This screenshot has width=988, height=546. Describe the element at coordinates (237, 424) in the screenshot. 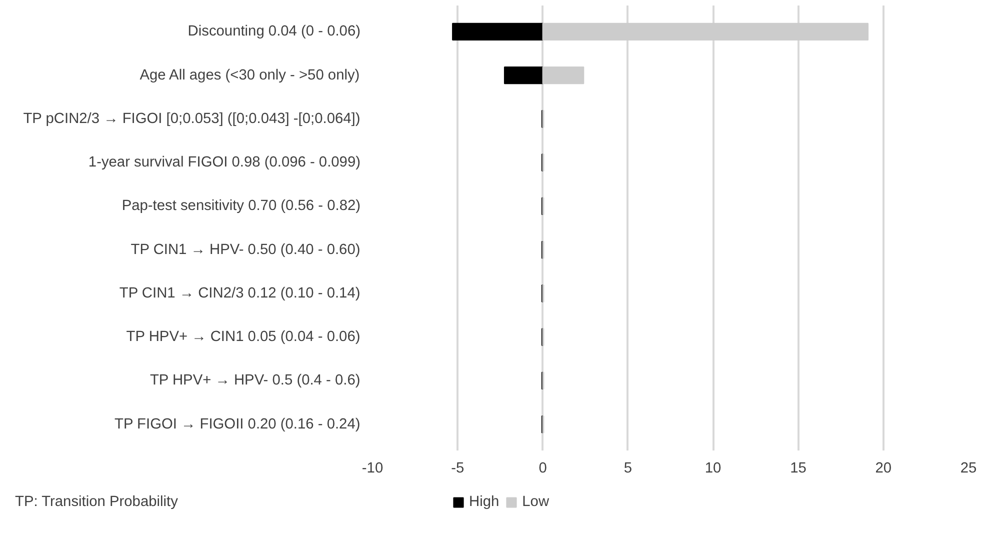

I see `y-tick-label: TP FIGOI → FIGOII 0.20 (0.16 - 0.24)` at that location.